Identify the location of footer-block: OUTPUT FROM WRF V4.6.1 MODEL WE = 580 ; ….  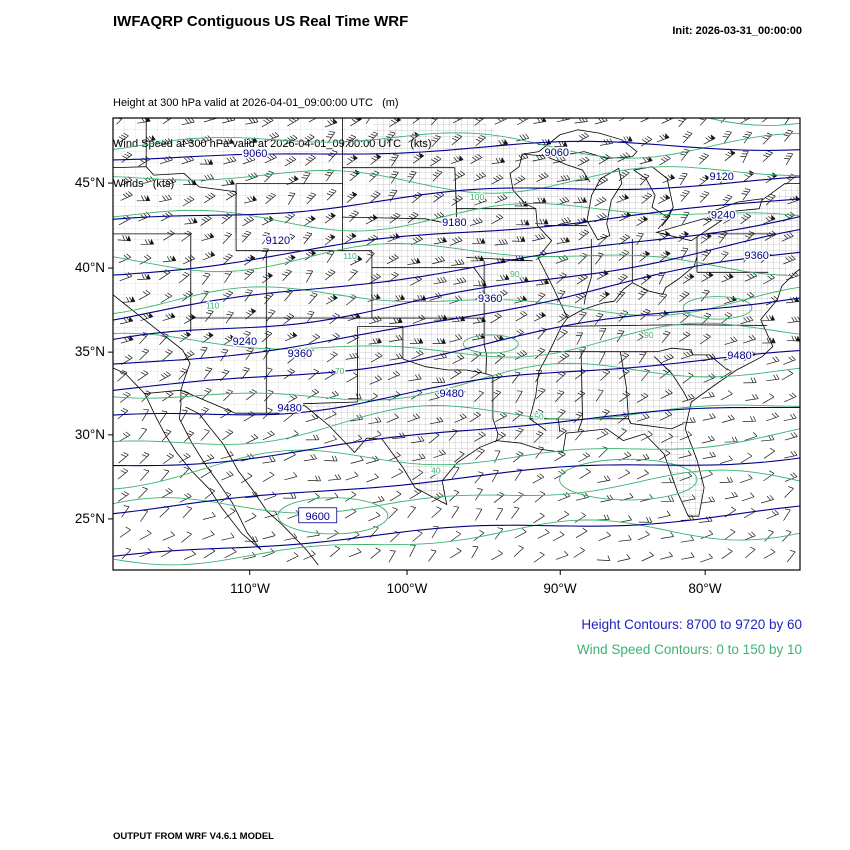
(307, 828).